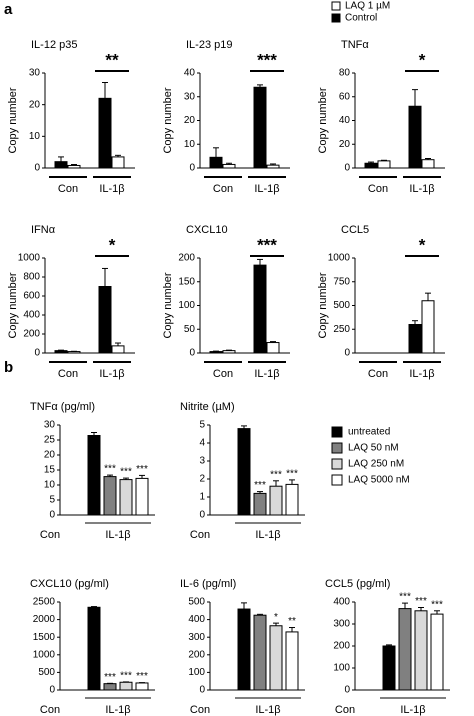  What do you see at coordinates (361, 18) in the screenshot?
I see `legend-label: Control` at bounding box center [361, 18].